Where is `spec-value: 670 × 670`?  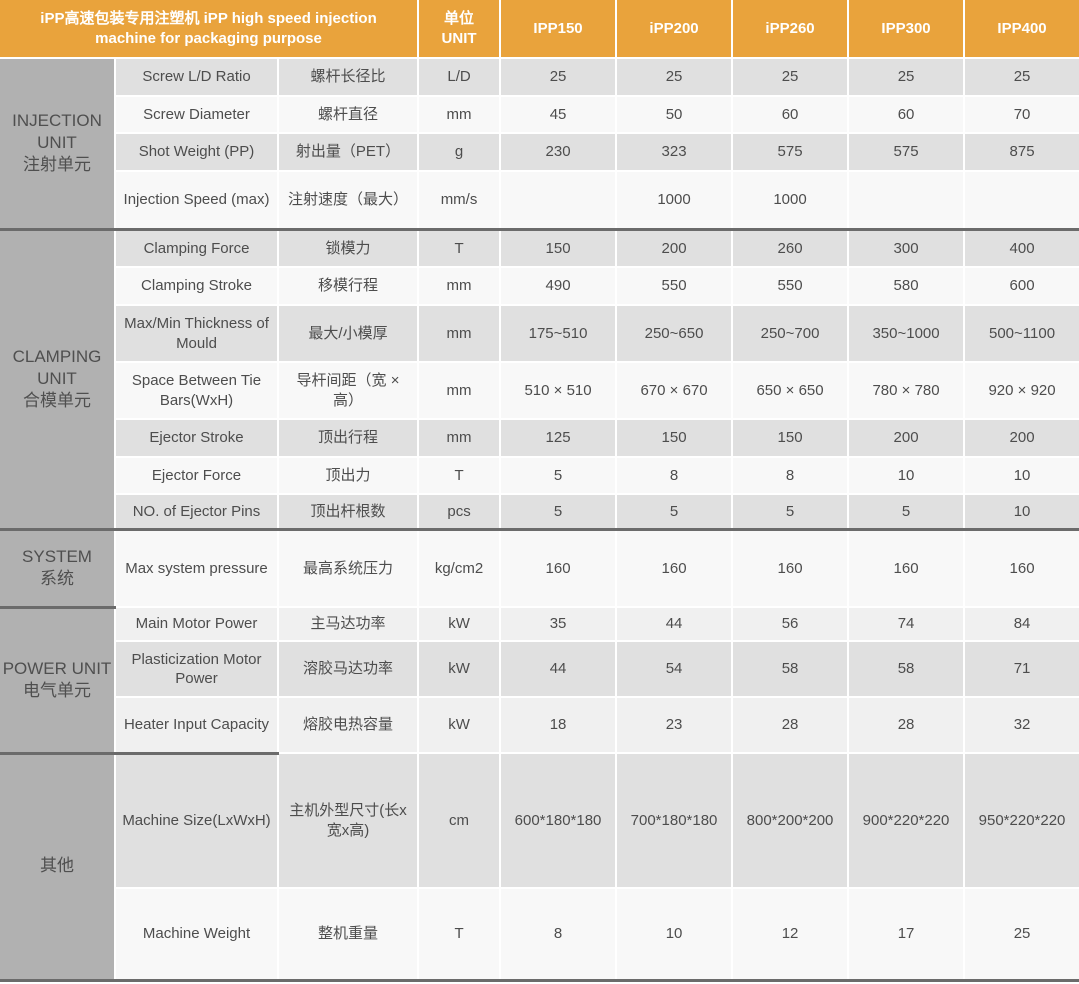 spec-value: 670 × 670 is located at coordinates (674, 390).